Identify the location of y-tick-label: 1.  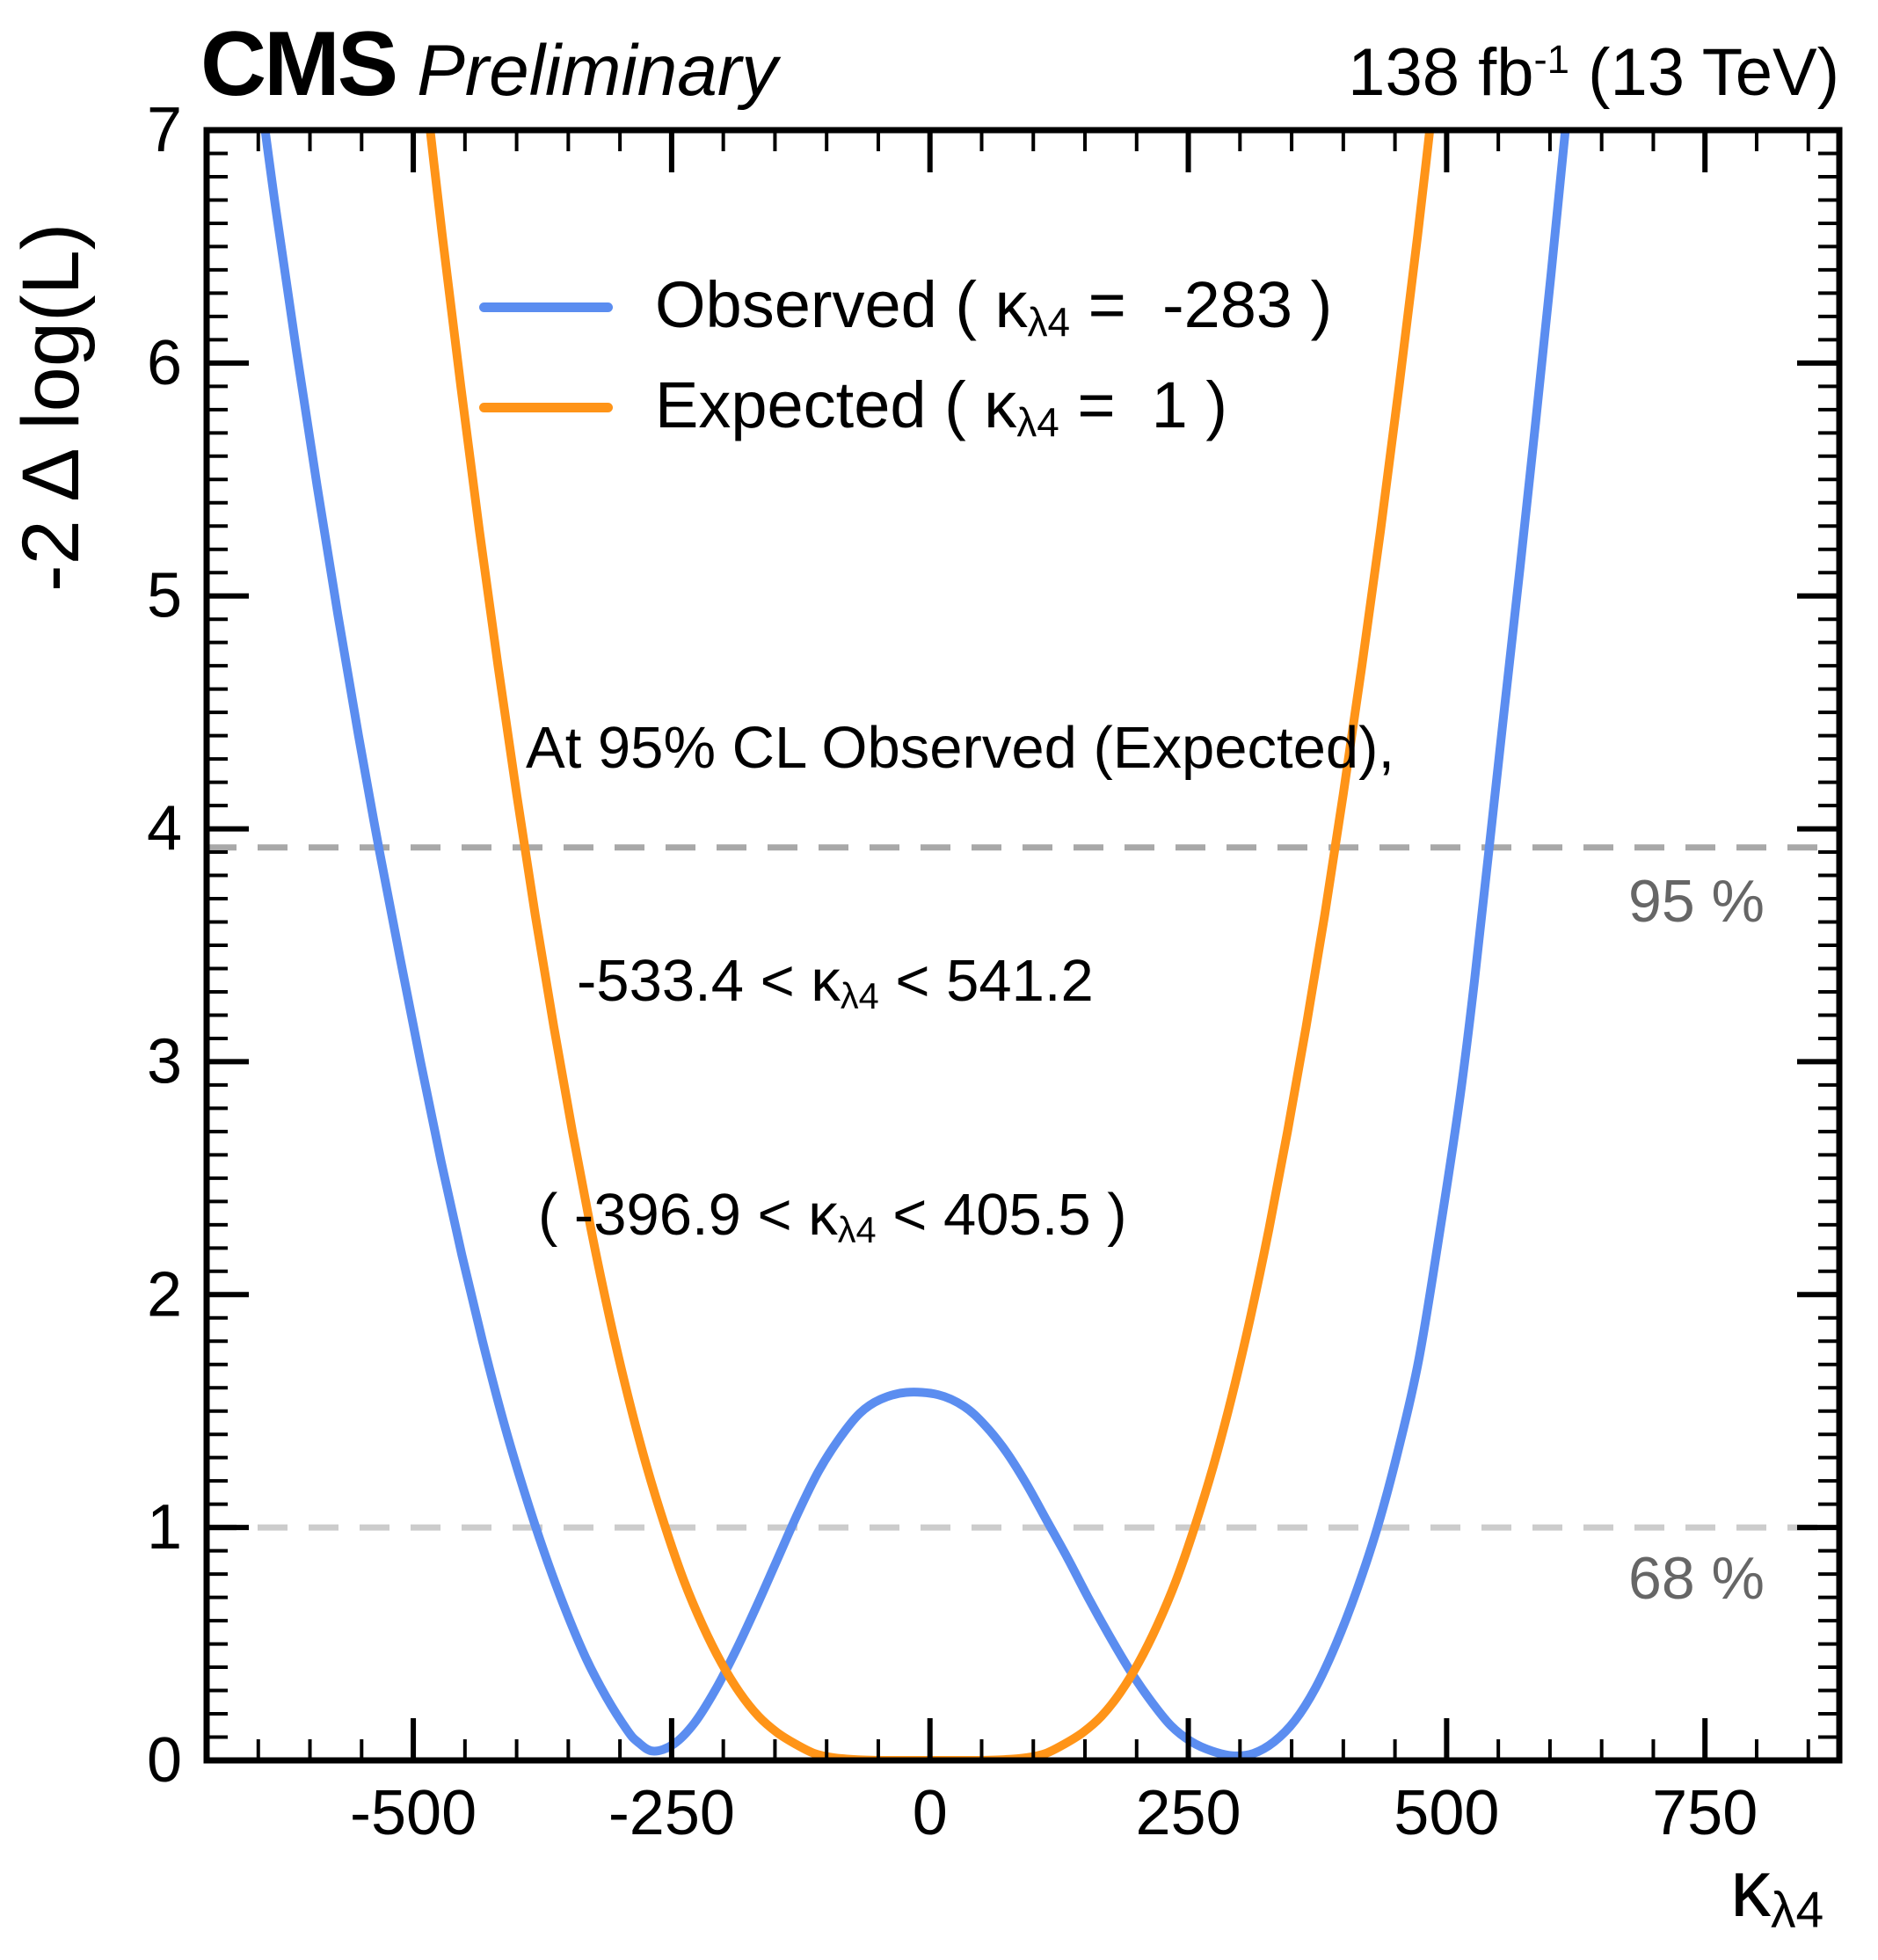
(164, 1527).